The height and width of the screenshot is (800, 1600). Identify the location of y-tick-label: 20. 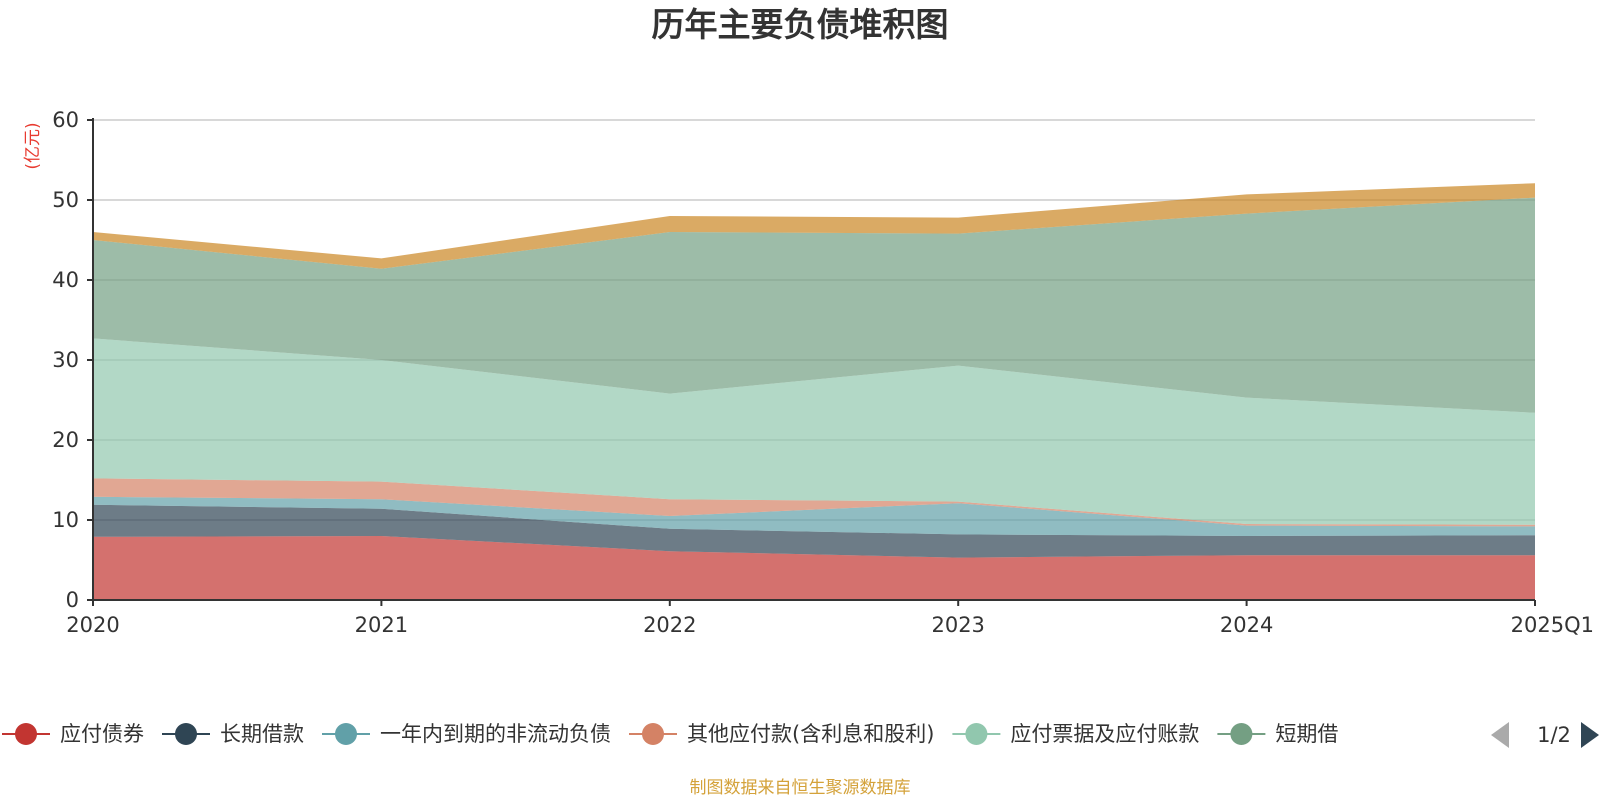
(65, 440).